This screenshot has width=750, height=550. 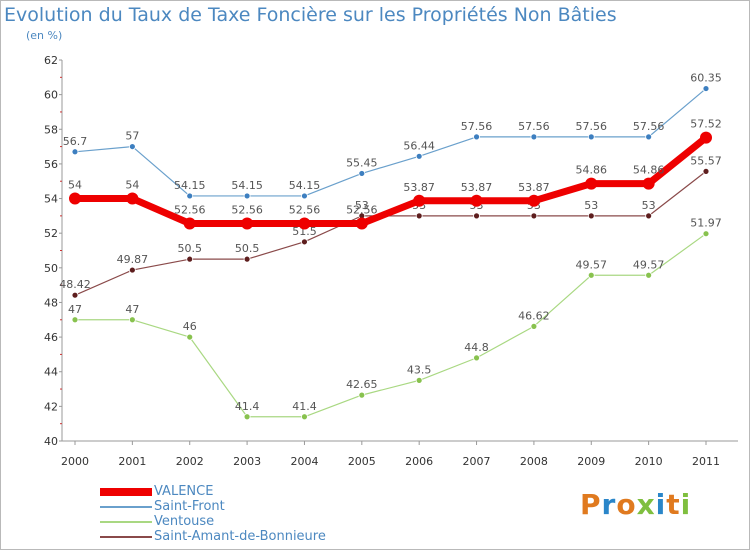 What do you see at coordinates (534, 461) in the screenshot?
I see `x-tick-label: 2008` at bounding box center [534, 461].